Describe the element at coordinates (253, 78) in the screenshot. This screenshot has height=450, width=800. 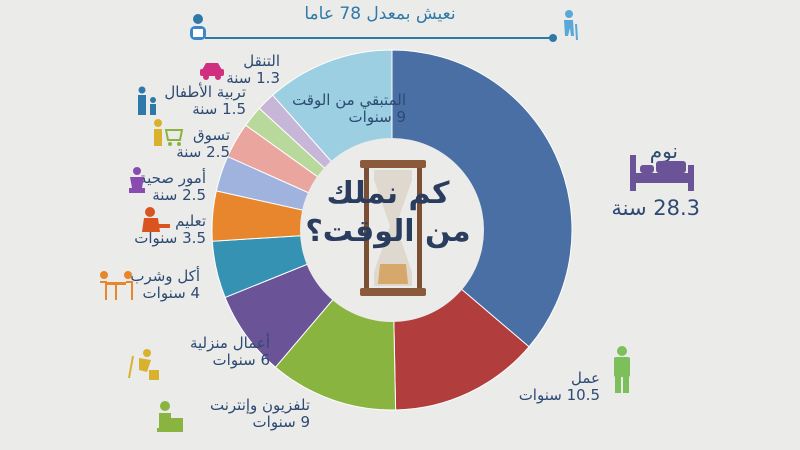
I see `transport-value: 1.3 سنة` at that location.